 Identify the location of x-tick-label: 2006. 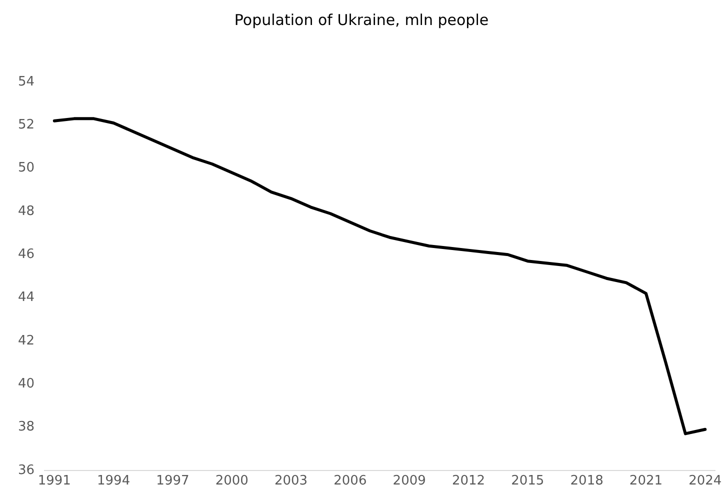
(350, 481).